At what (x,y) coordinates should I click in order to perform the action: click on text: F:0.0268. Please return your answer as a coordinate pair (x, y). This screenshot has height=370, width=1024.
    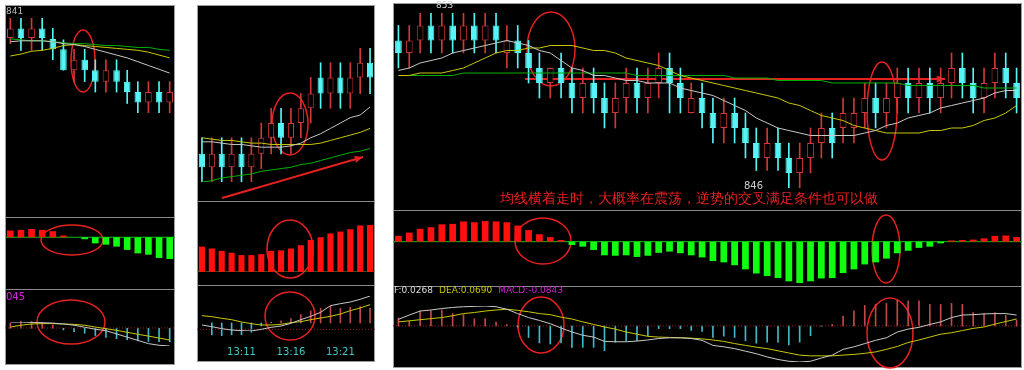
    Looking at the image, I should click on (414, 290).